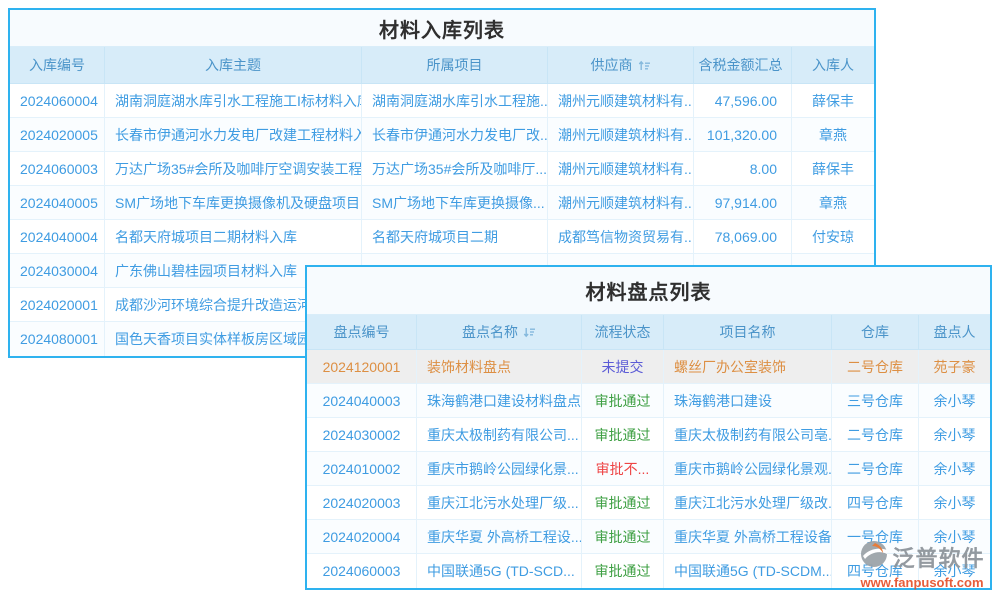 The height and width of the screenshot is (600, 1000). Describe the element at coordinates (743, 203) in the screenshot. I see `inbound-amount: 97,914.00` at that location.